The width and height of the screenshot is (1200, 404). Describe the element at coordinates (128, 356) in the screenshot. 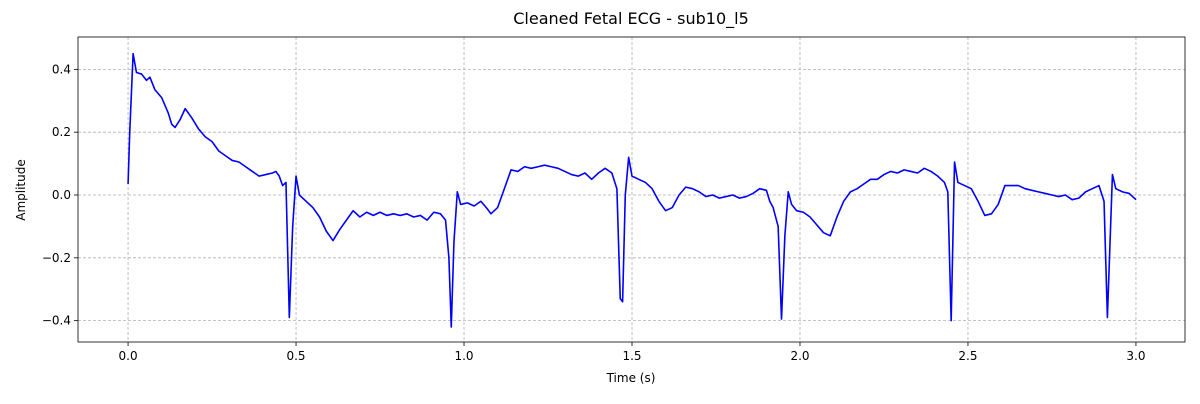

I see `x-tick-label: 0.0` at that location.